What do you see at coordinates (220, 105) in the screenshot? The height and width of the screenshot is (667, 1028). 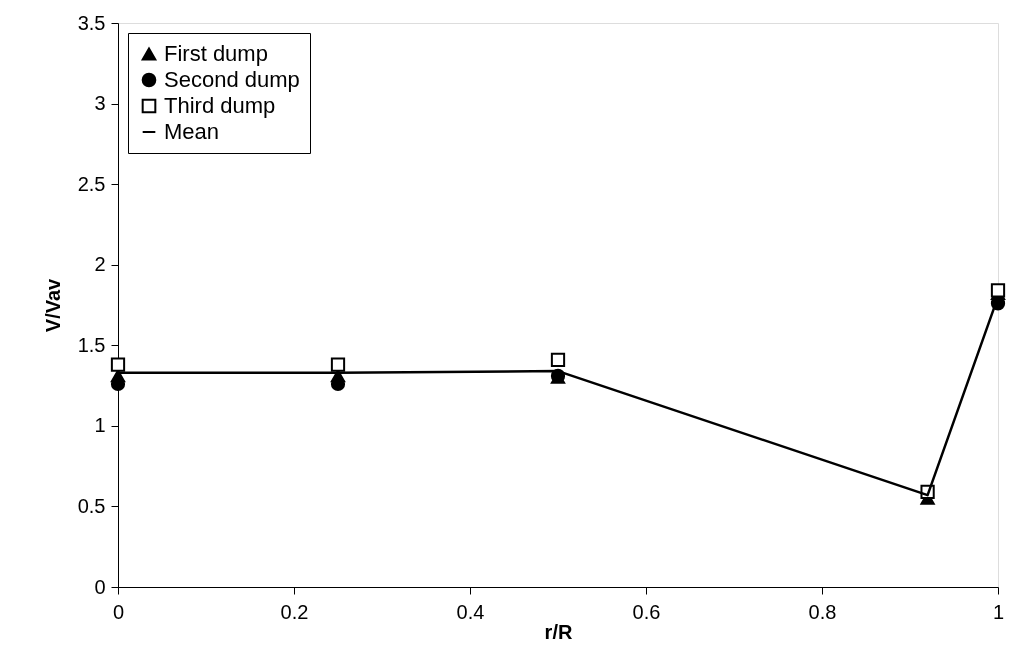 I see `legend-label: Third dump` at bounding box center [220, 105].